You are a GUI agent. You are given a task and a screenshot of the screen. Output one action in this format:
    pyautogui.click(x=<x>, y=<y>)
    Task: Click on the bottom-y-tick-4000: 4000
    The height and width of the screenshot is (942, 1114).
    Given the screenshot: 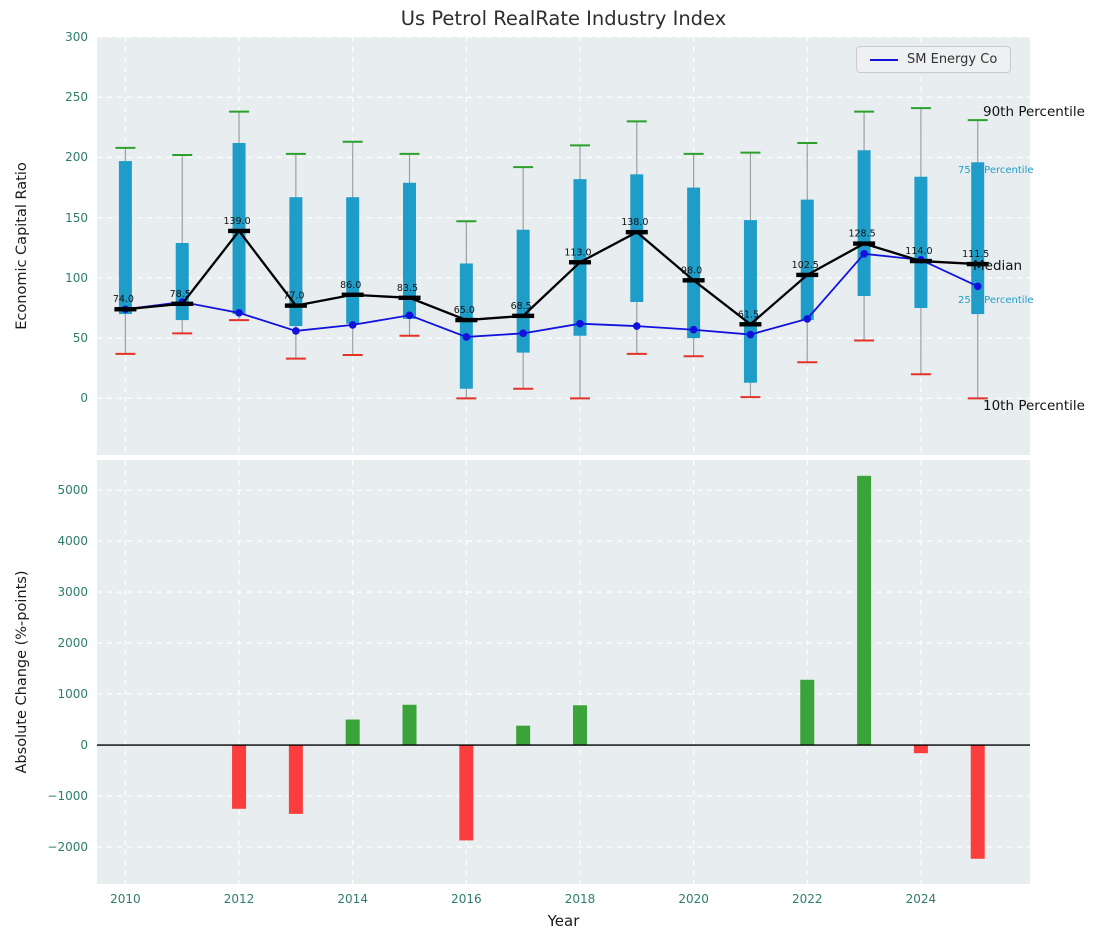 What is the action you would take?
    pyautogui.click(x=72, y=541)
    